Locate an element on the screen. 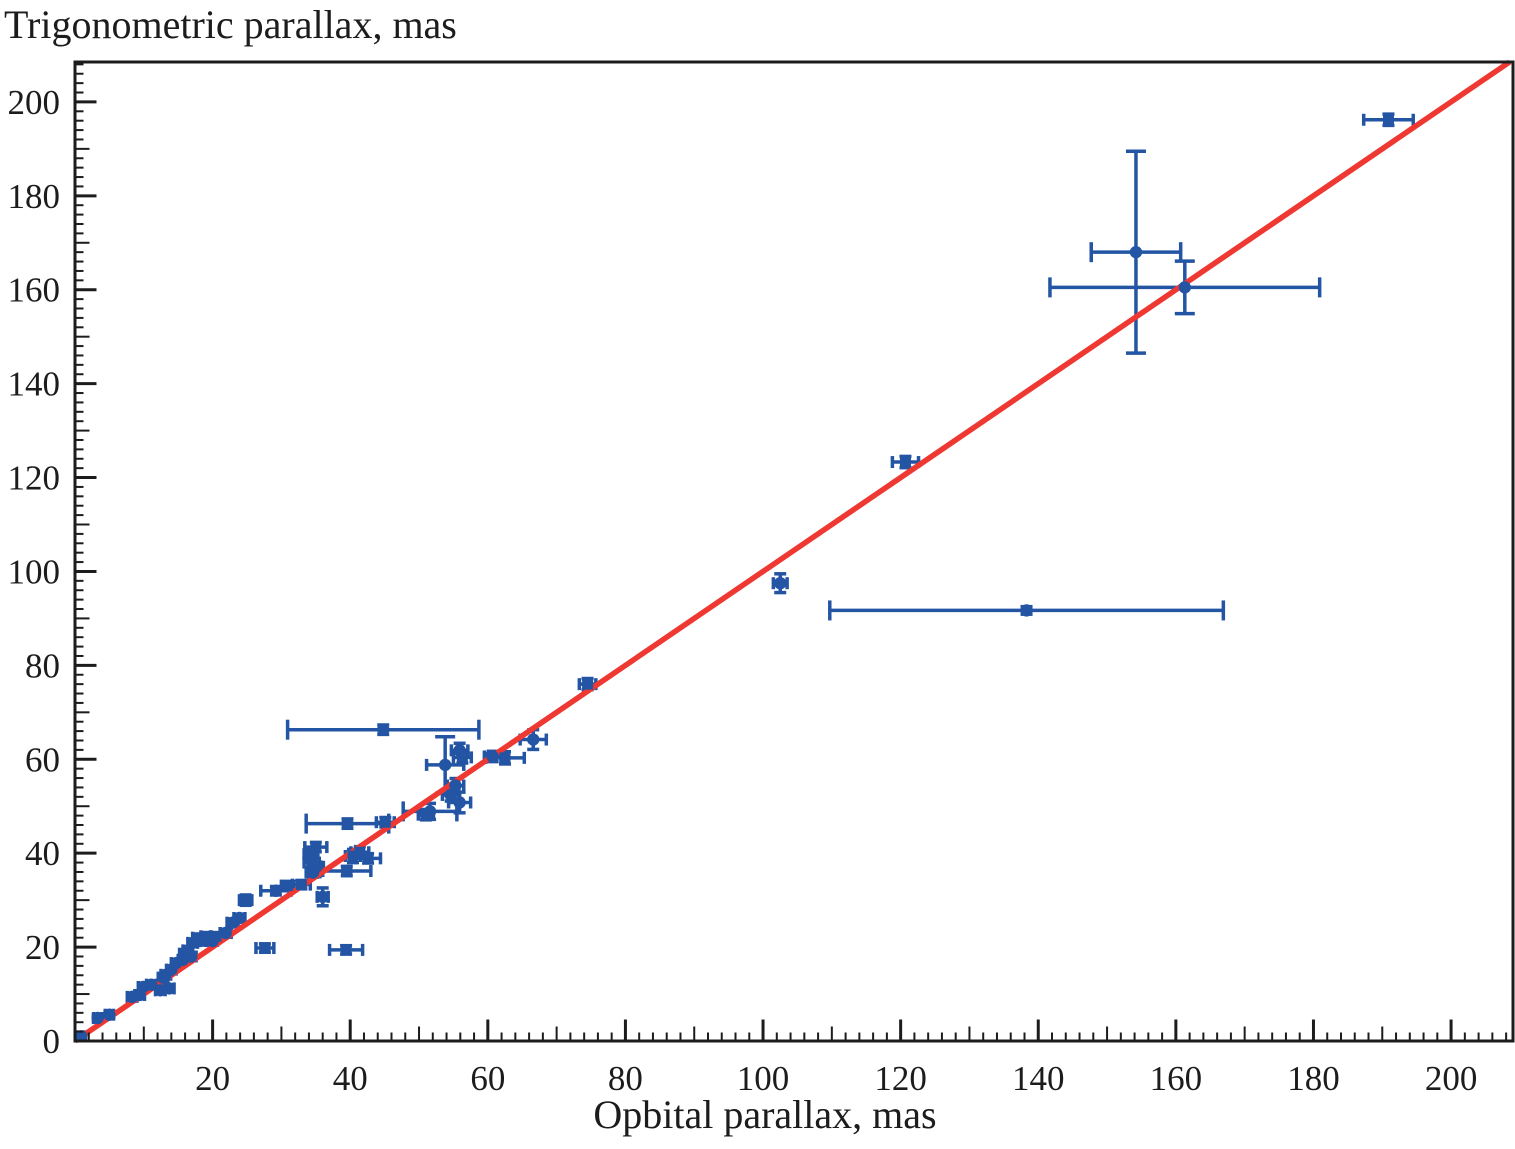 The height and width of the screenshot is (1149, 1515). x-tick-label: 140 is located at coordinates (1038, 1078).